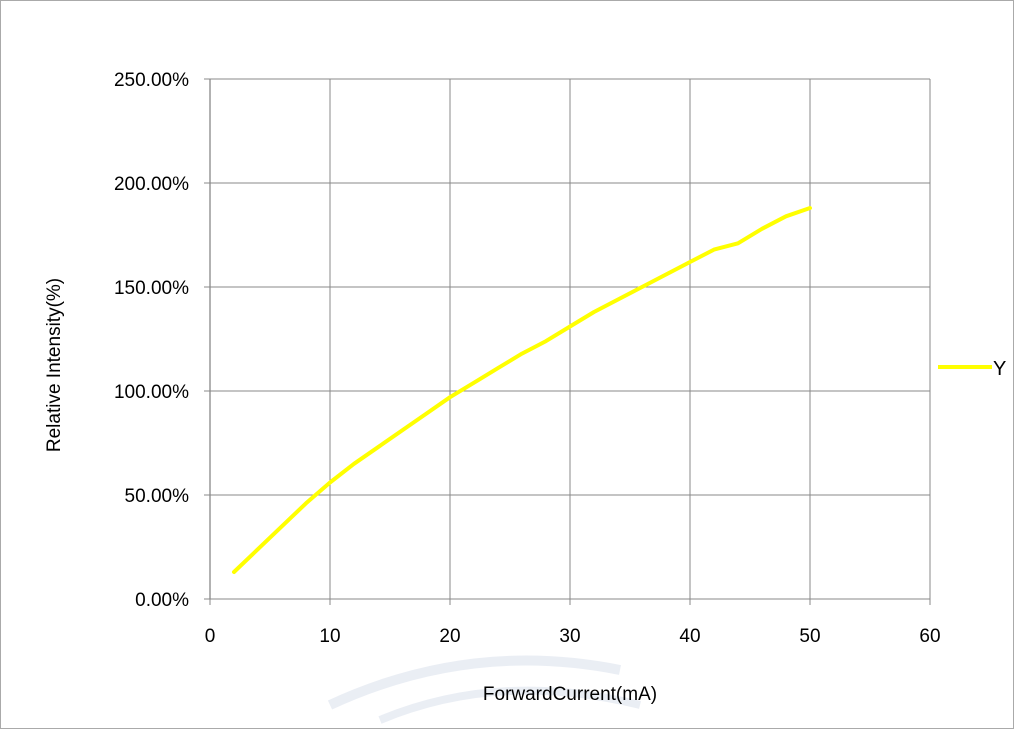  Describe the element at coordinates (151, 80) in the screenshot. I see `y-tick-label-5: 250.00%` at that location.